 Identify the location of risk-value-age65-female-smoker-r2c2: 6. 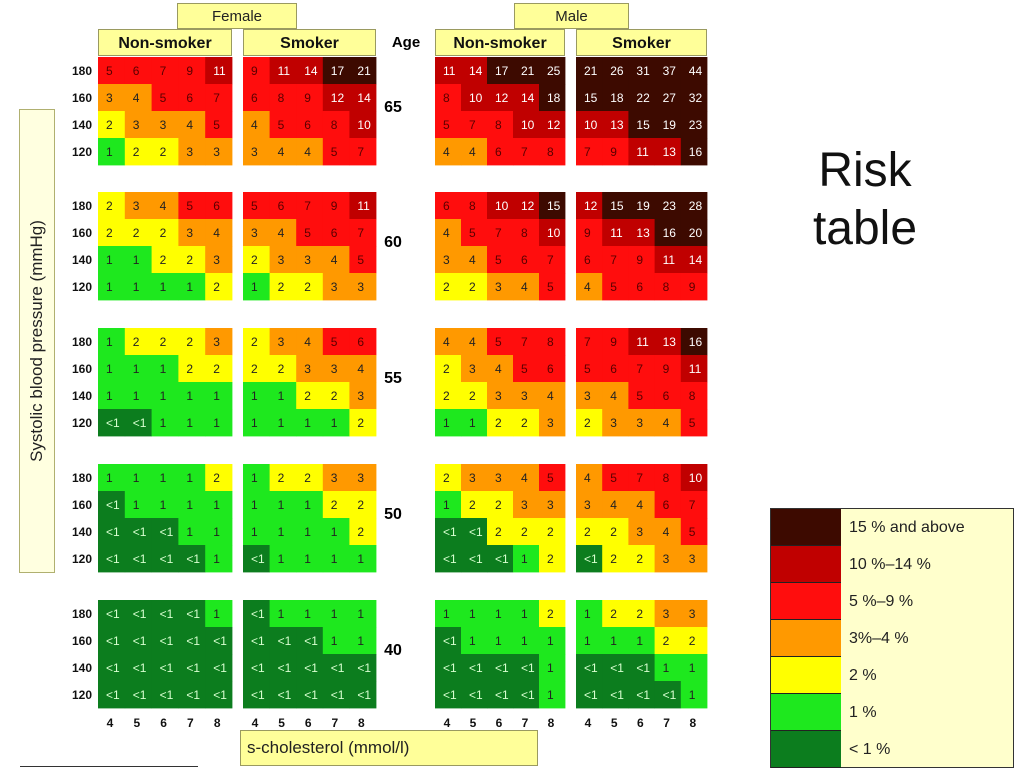
(307, 125).